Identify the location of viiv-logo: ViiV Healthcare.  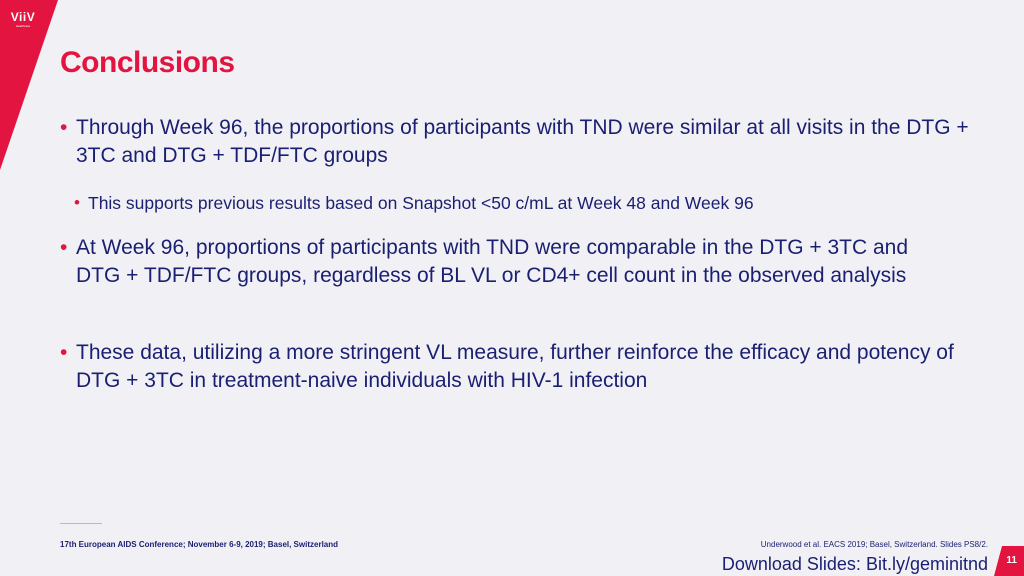
(23, 19).